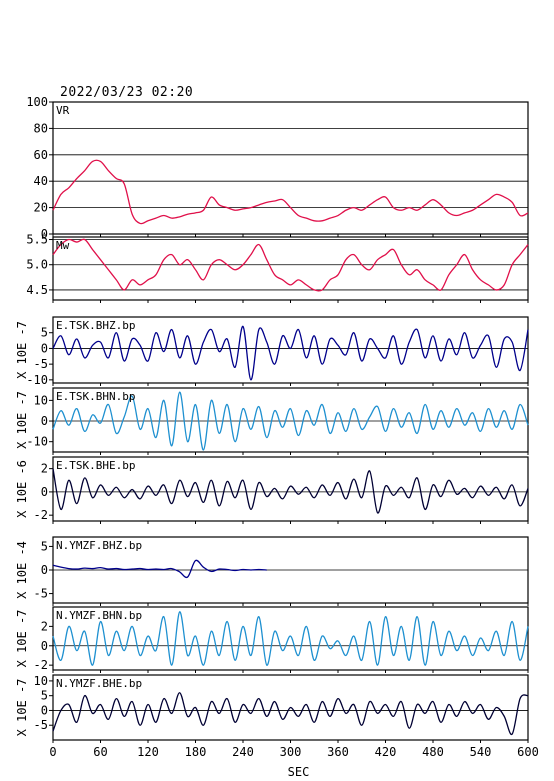 The width and height of the screenshot is (554, 781). Describe the element at coordinates (99, 545) in the screenshot. I see `panel-label-z2: N.YMZF.BHZ.bp` at that location.